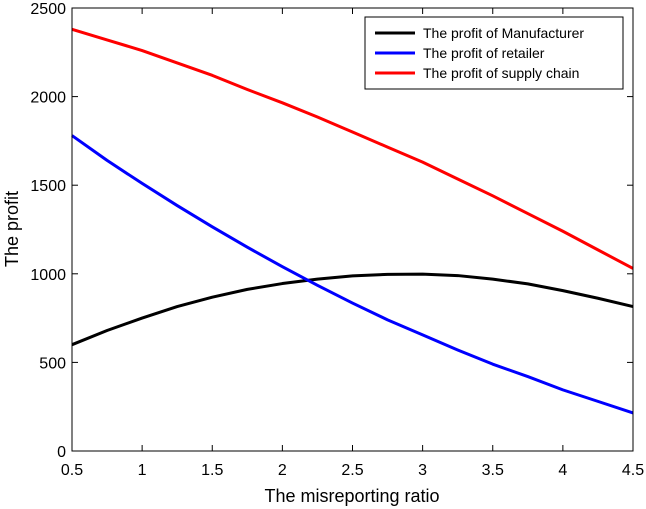 This screenshot has width=646, height=509. What do you see at coordinates (562, 470) in the screenshot?
I see `x-tick-label: 4` at bounding box center [562, 470].